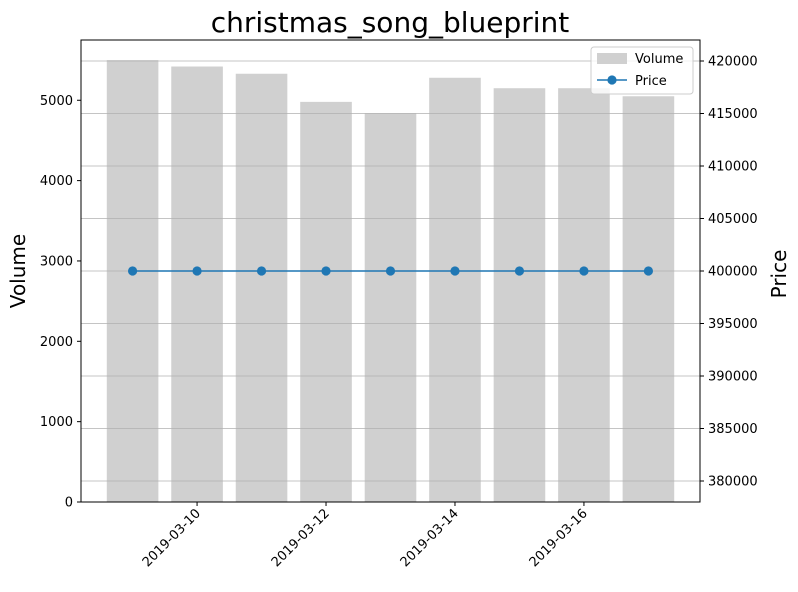 The image size is (798, 592). I want to click on y2-tick-label: 415000, so click(733, 114).